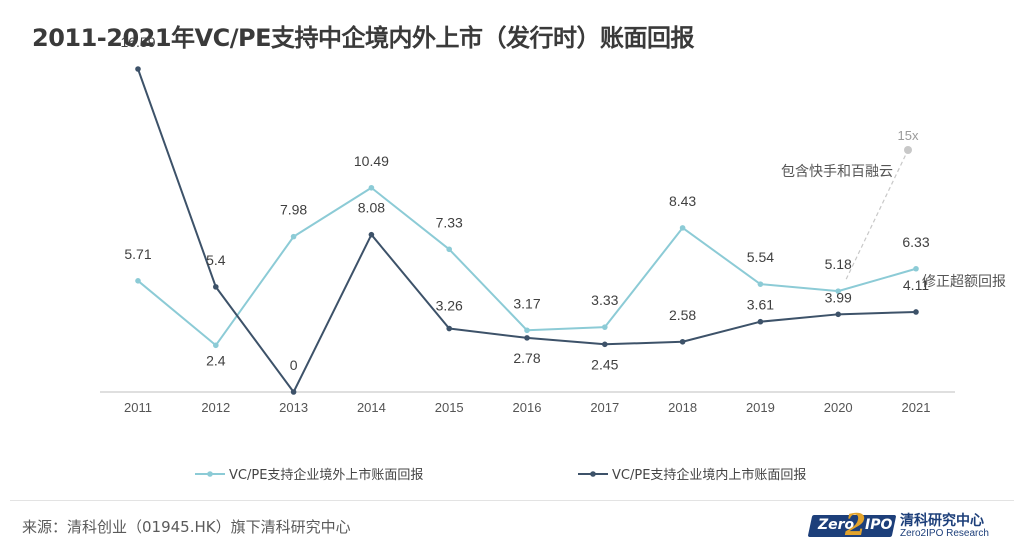 The image size is (1024, 554). I want to click on legend-marker-domestic, so click(593, 474).